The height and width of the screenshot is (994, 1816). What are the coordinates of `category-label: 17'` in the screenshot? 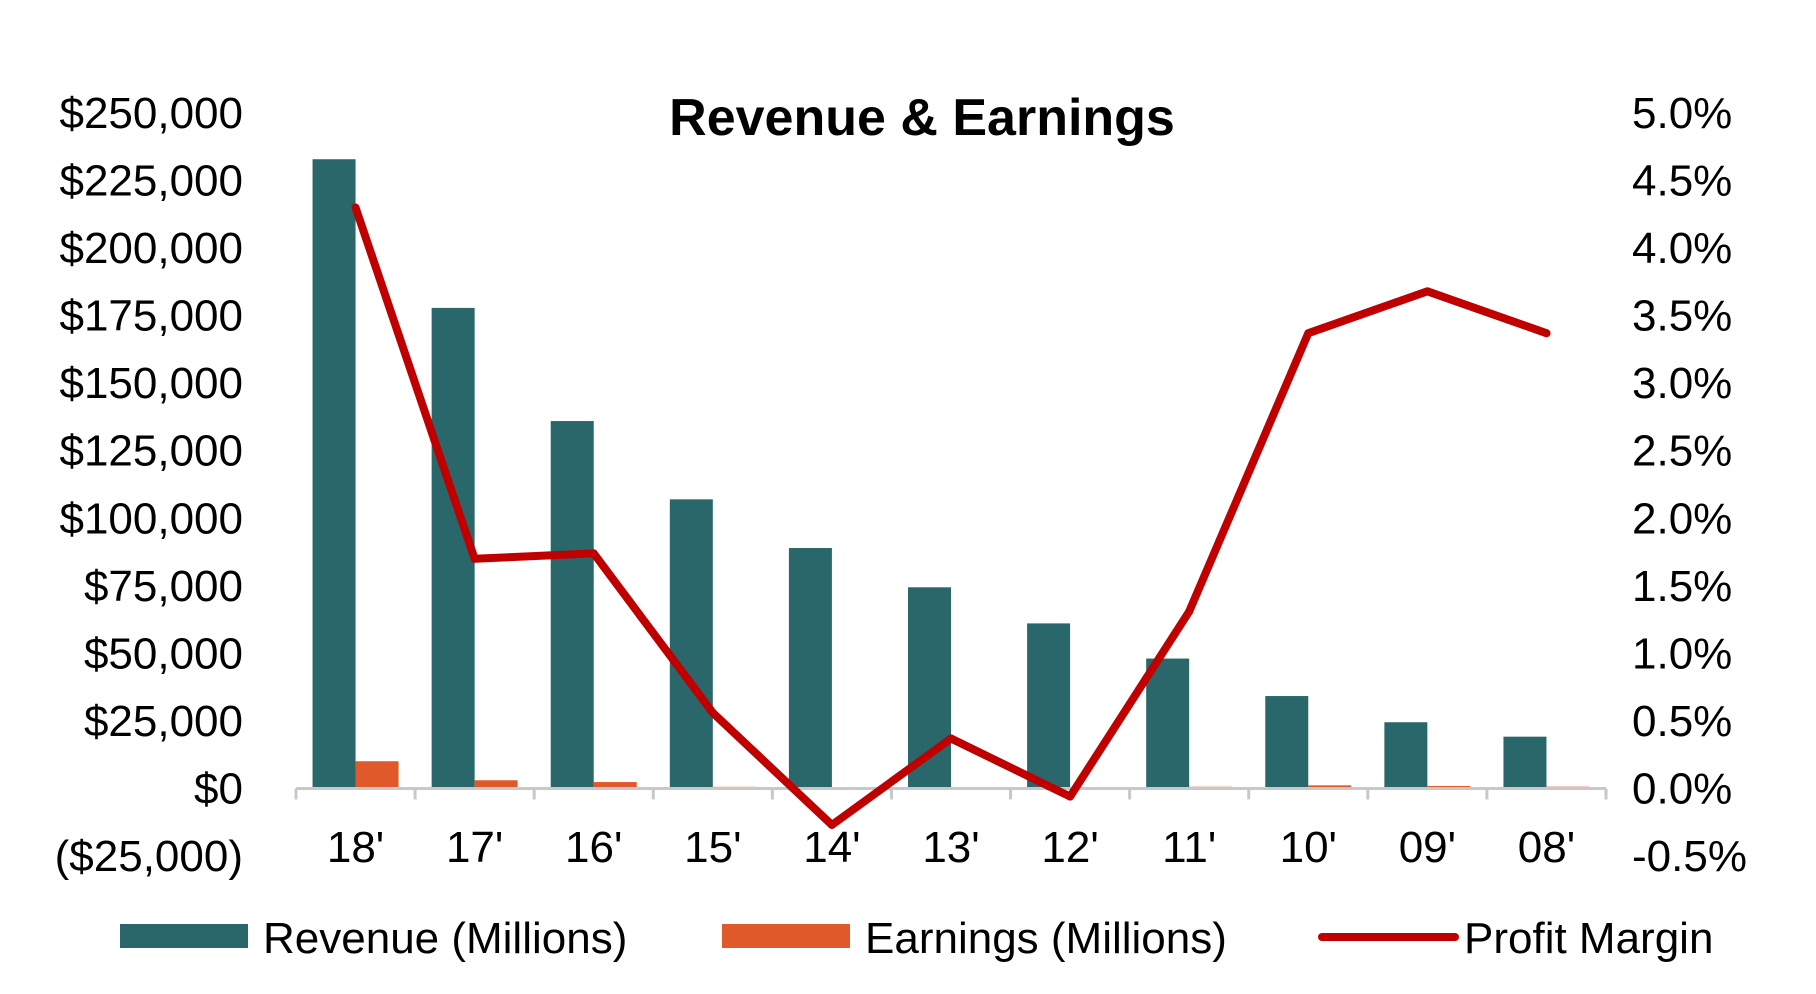 It's located at (474, 847).